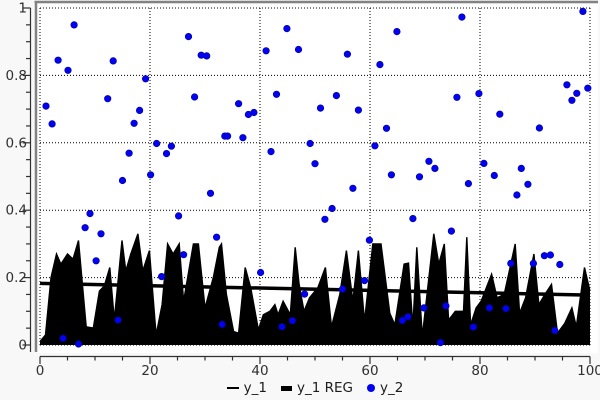 The height and width of the screenshot is (400, 600). I want to click on svg-text: 0.6, so click(16, 143).